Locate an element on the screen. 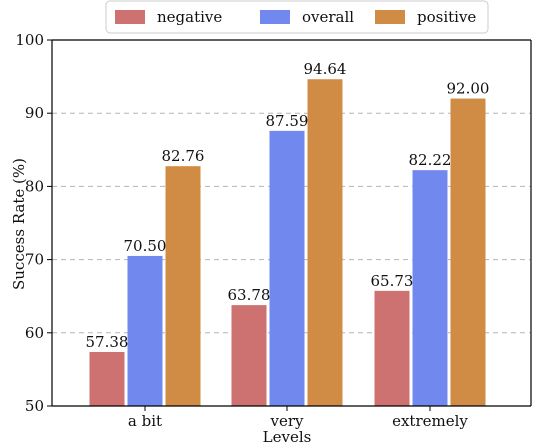 Image resolution: width=541 pixels, height=448 pixels. bar-value-label: 70.50 is located at coordinates (145, 246).